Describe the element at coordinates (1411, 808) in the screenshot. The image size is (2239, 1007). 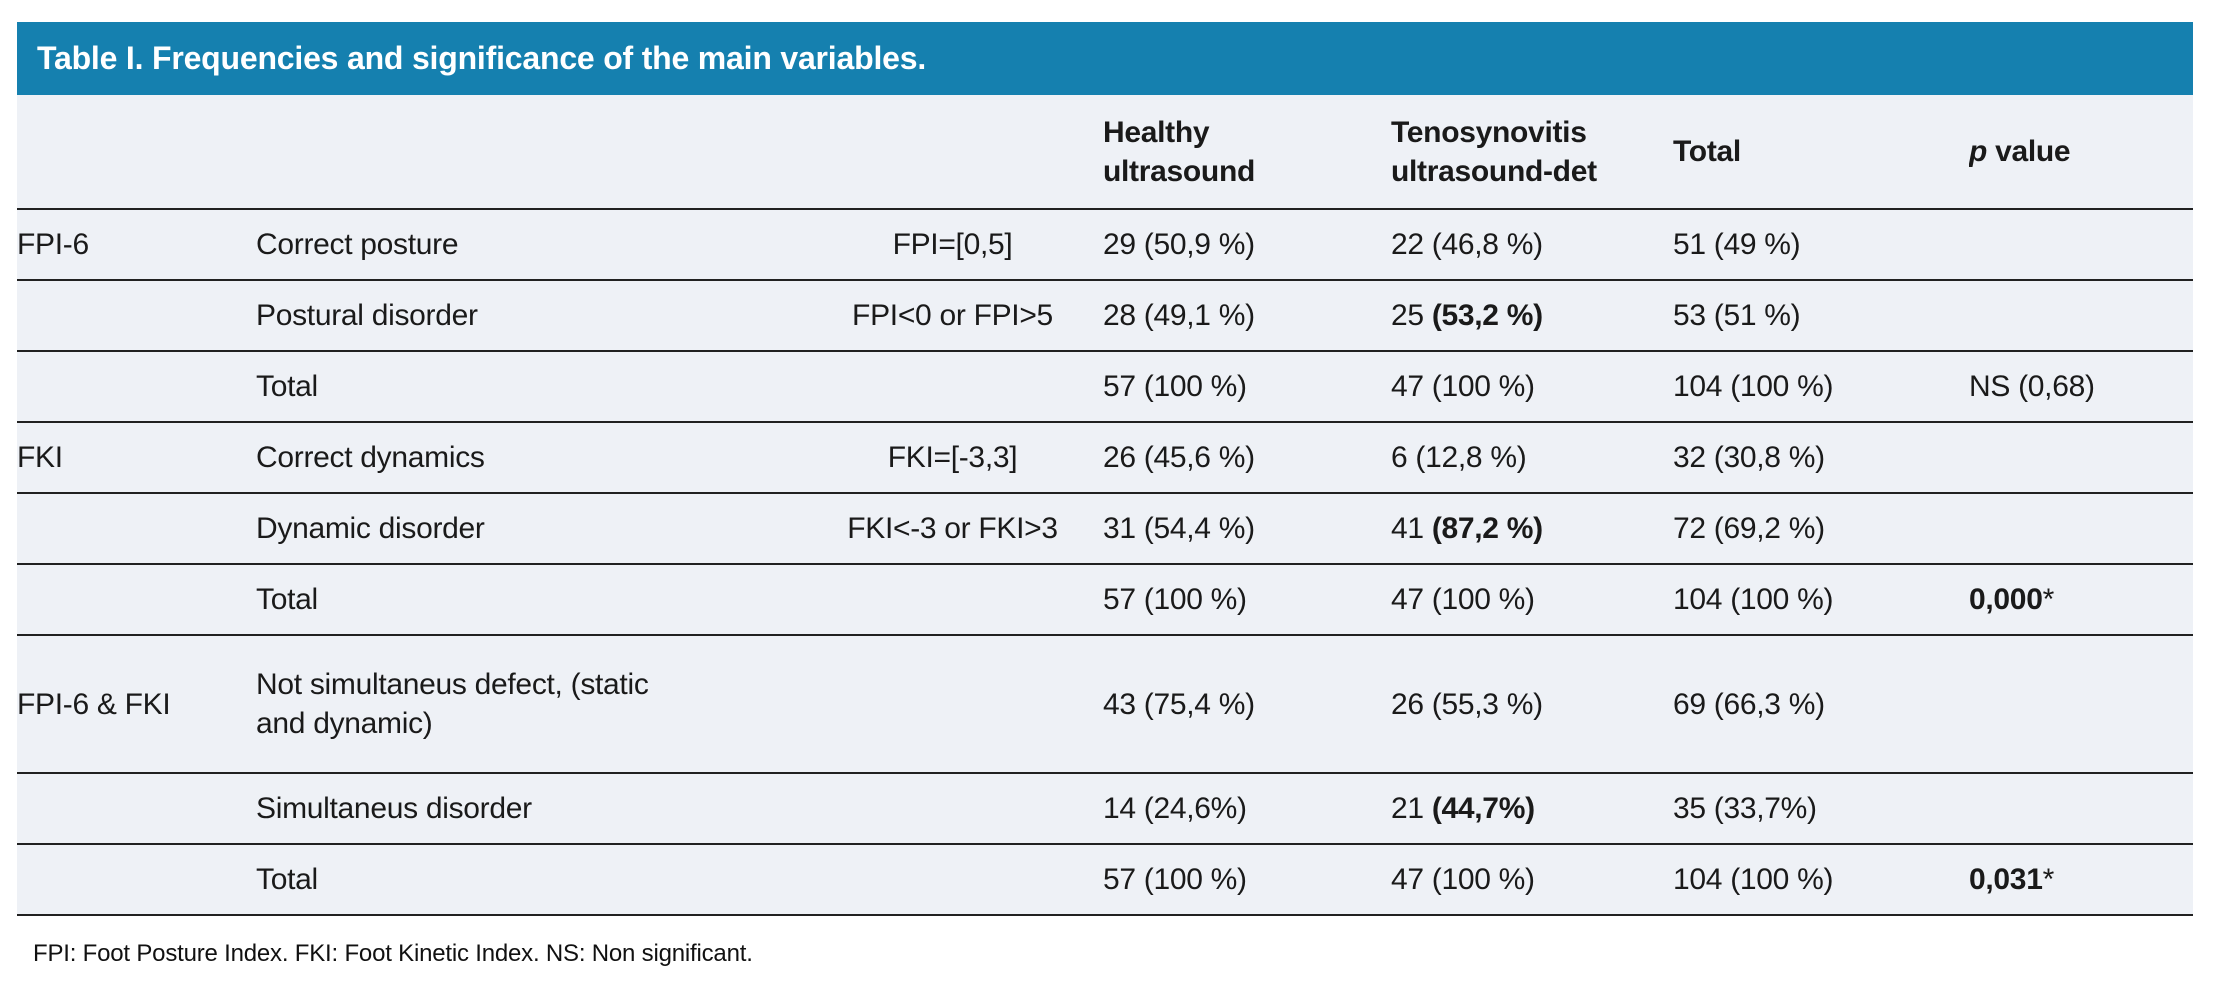
I see `tenos-value: 21` at that location.